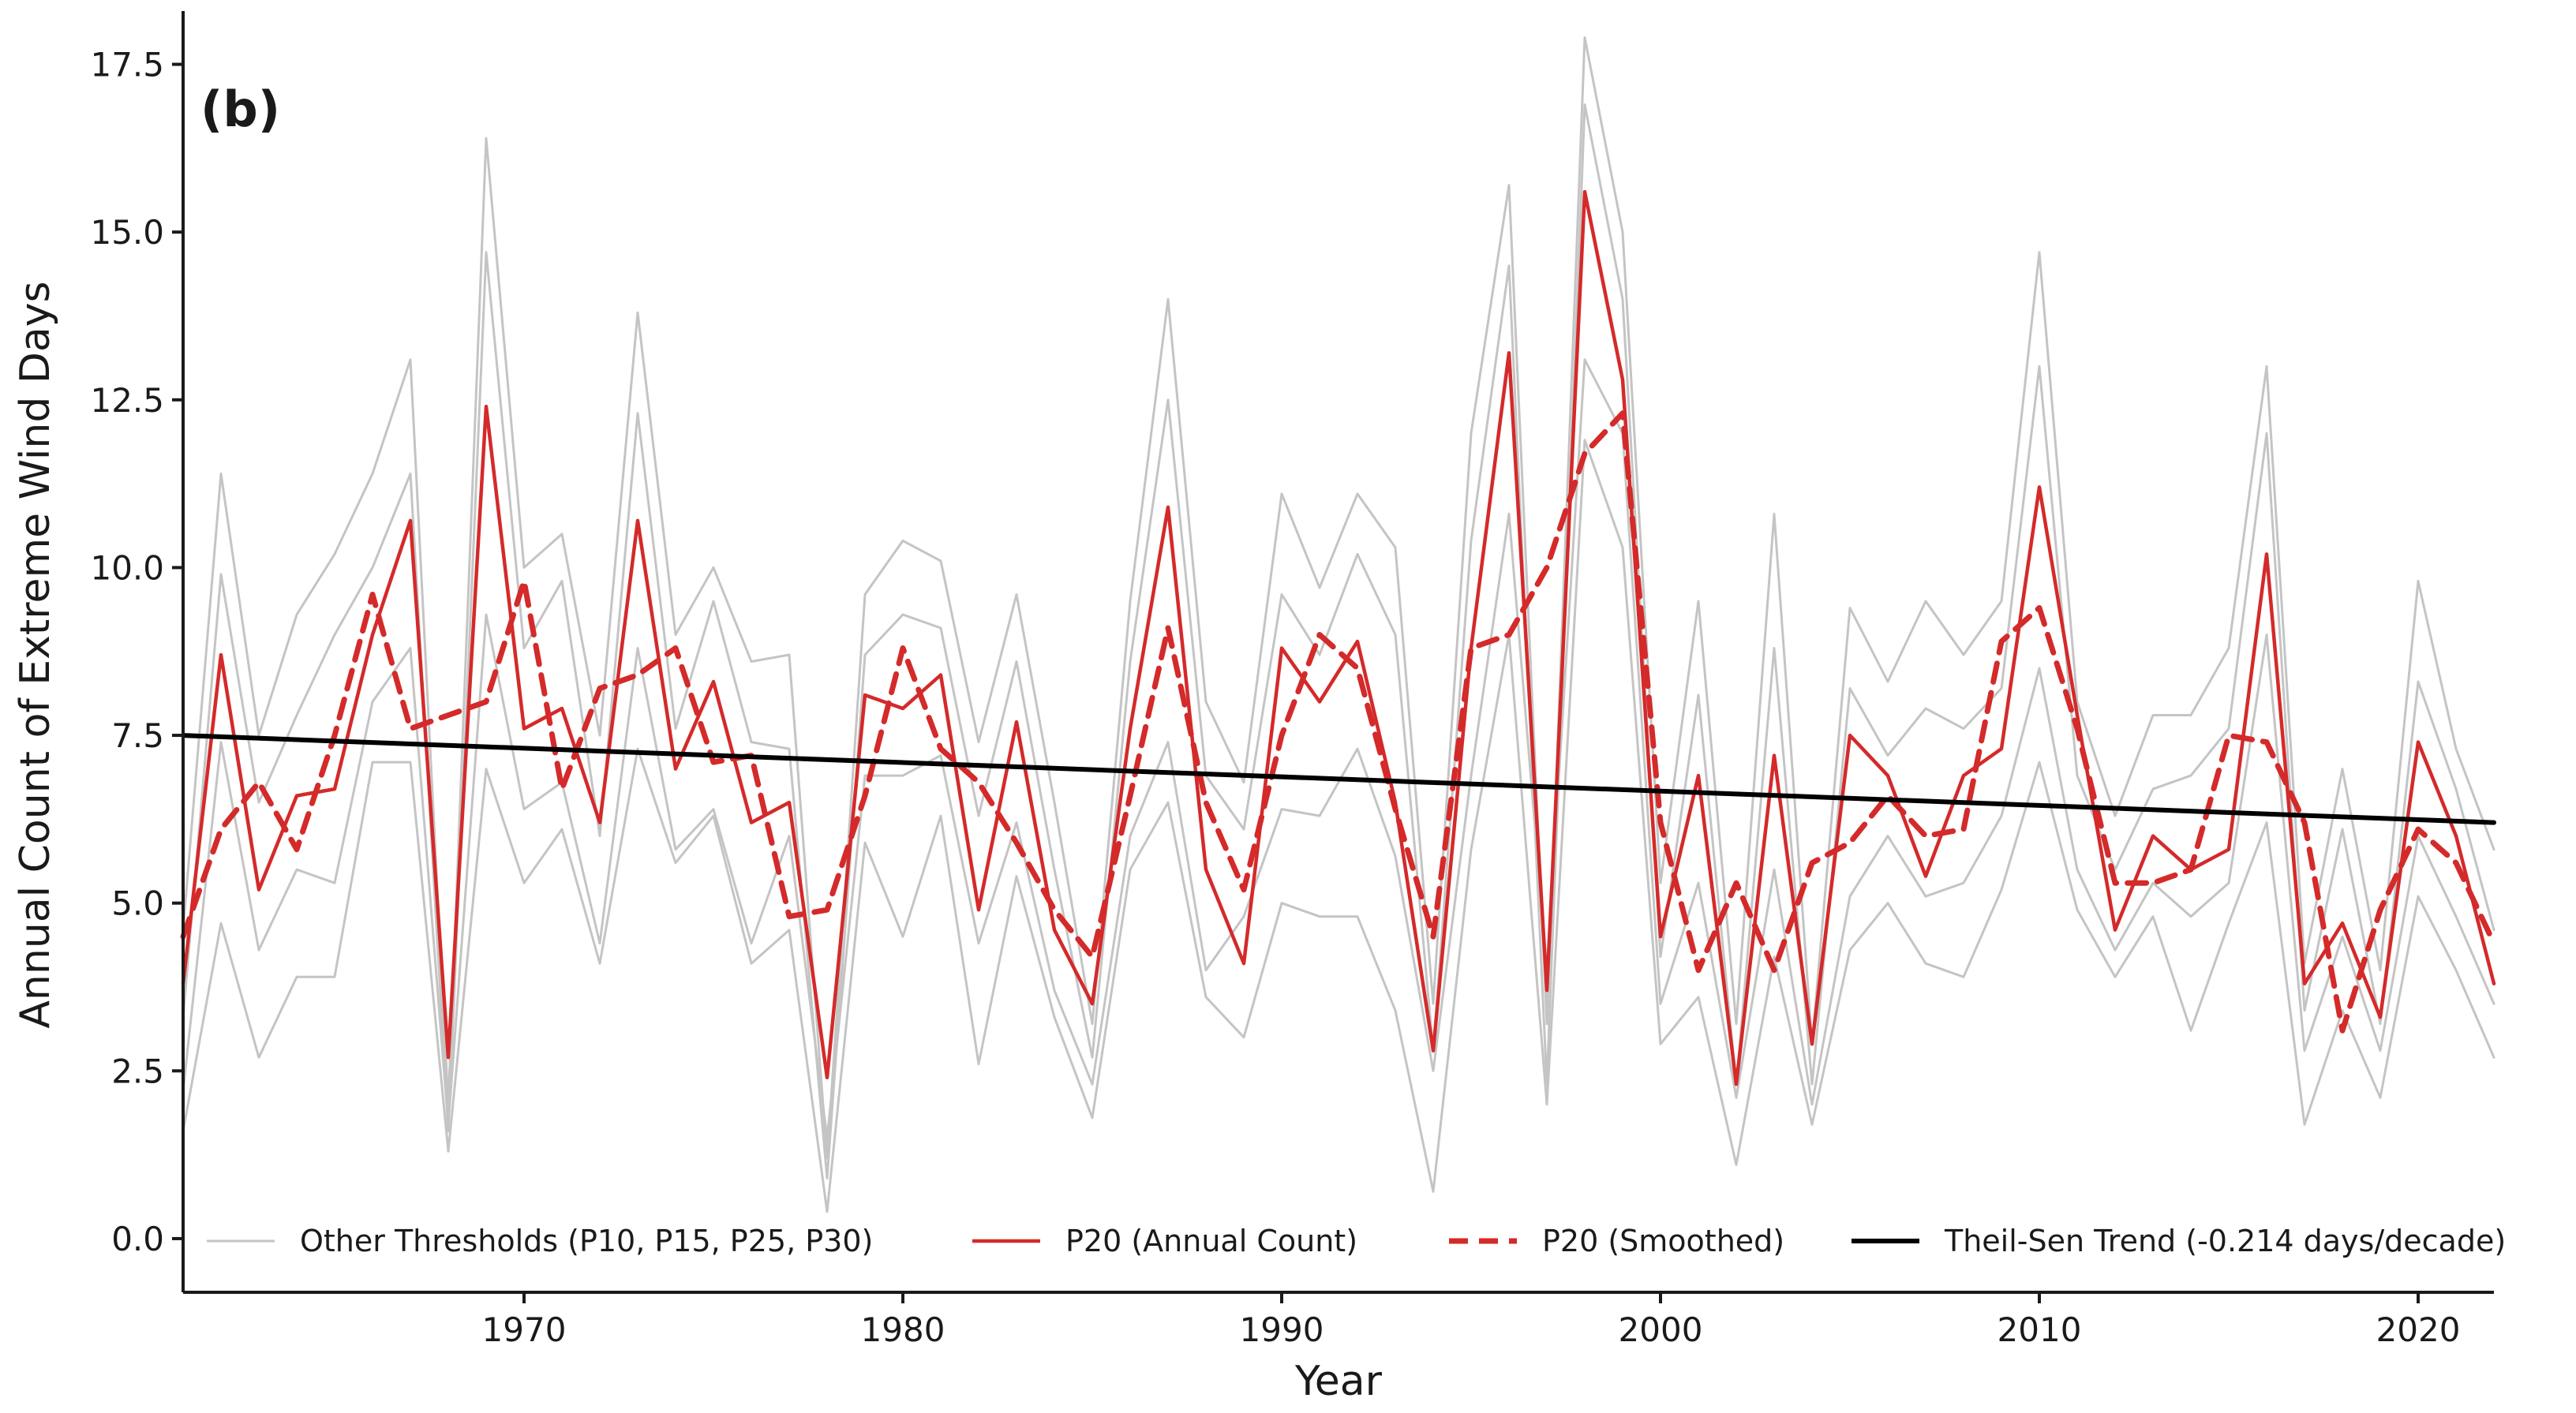 Image resolution: width=2576 pixels, height=1413 pixels. What do you see at coordinates (2225, 1241) in the screenshot?
I see `legend-label-trend: Theil-Sen Trend (-0.214 days/decade)` at bounding box center [2225, 1241].